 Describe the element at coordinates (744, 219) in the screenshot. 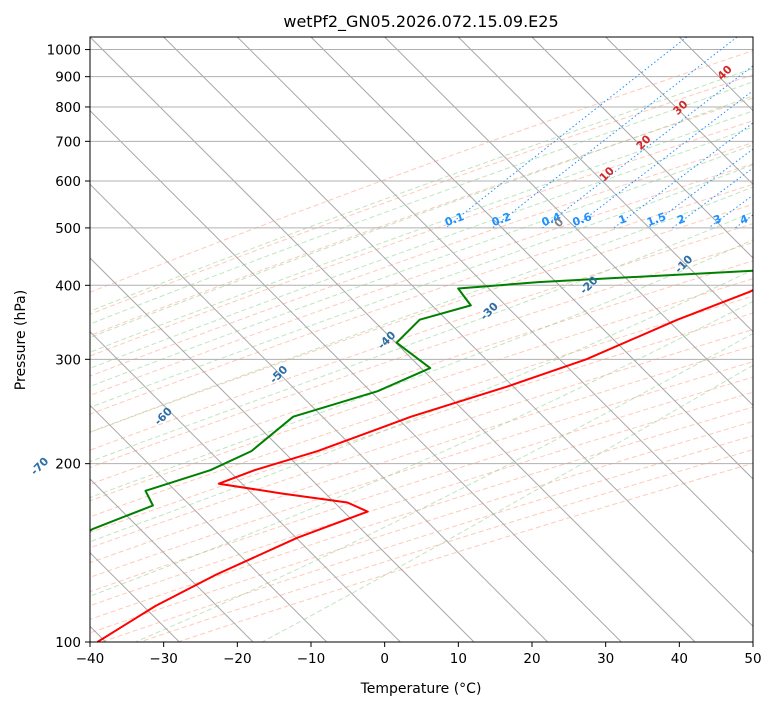

I see `mixing-ratio-label: 4` at that location.